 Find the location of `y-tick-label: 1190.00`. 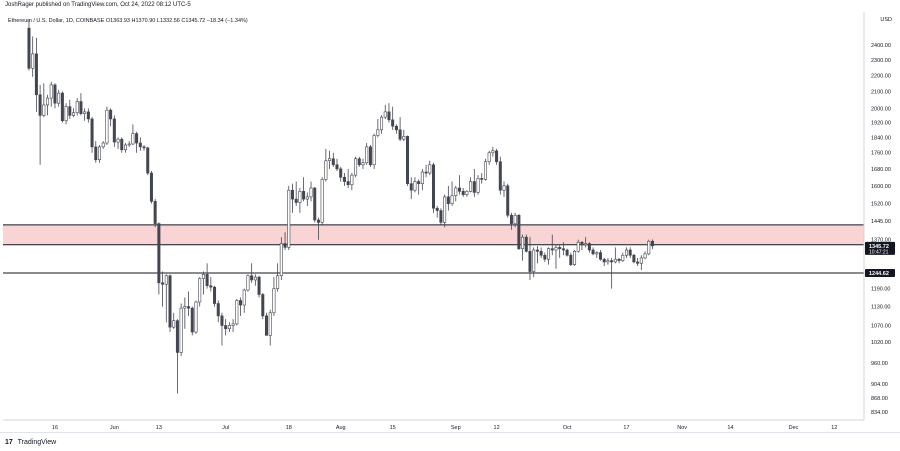

y-tick-label: 1190.00 is located at coordinates (880, 290).